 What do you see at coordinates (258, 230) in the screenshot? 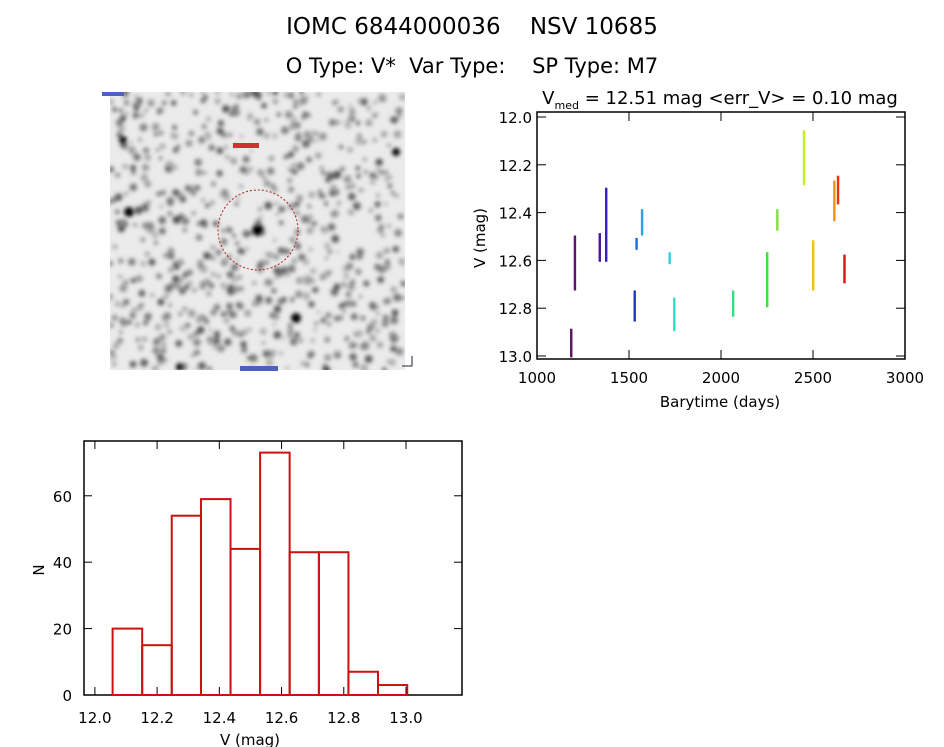
I see `target-circle` at bounding box center [258, 230].